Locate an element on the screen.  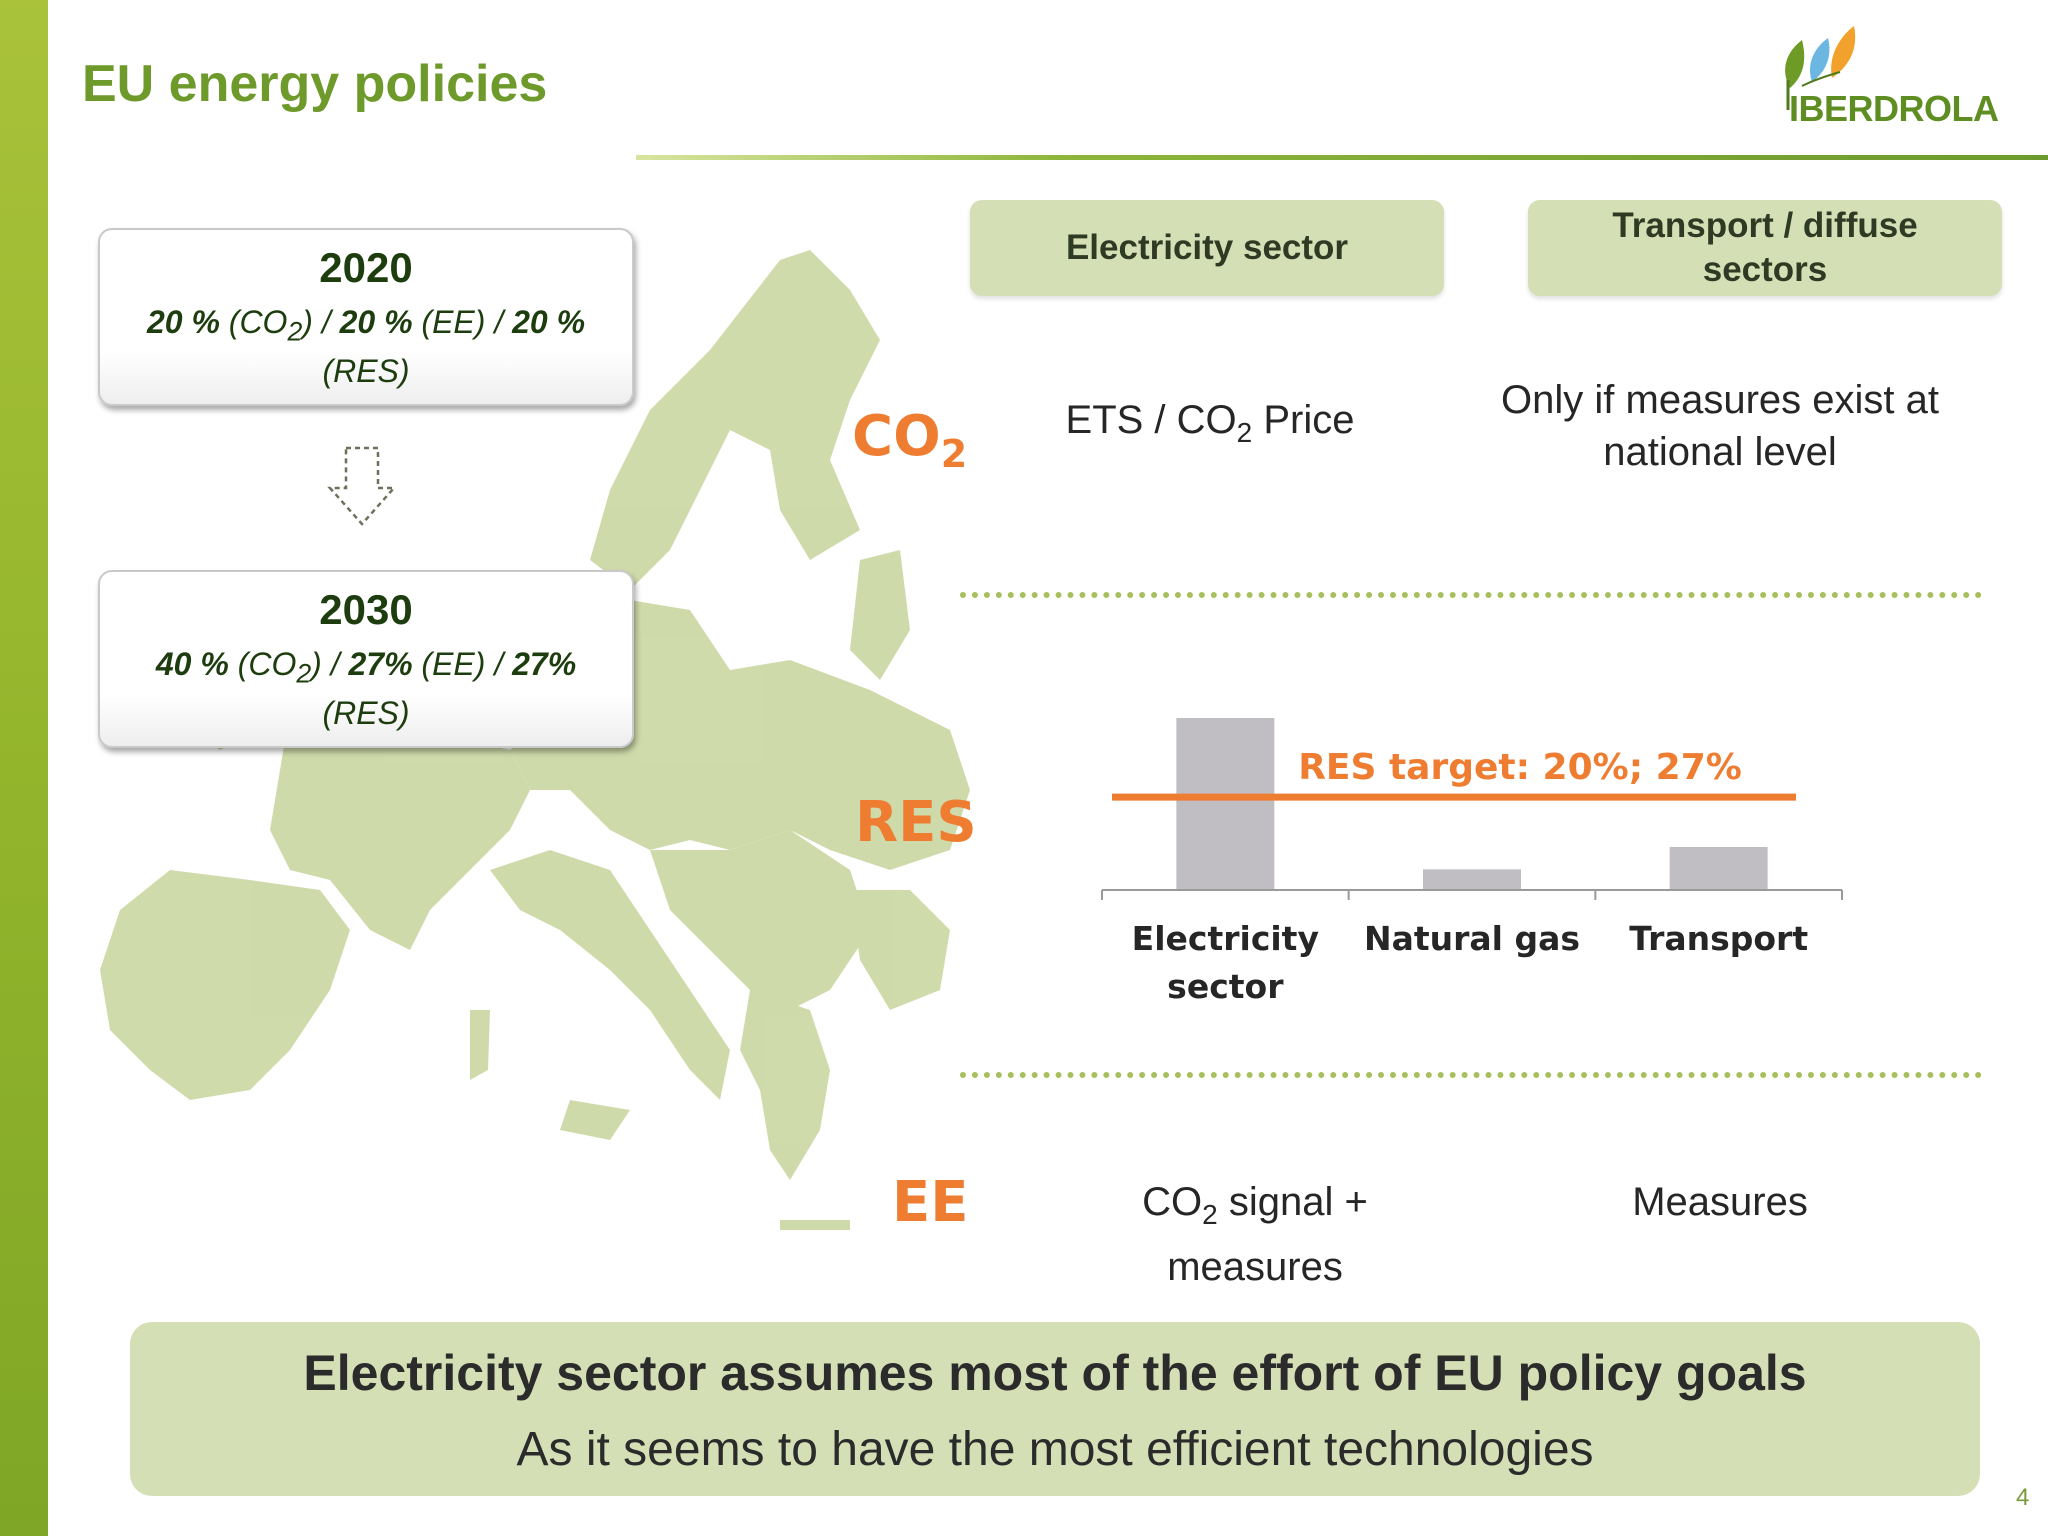
down-arrow-icon is located at coordinates (362, 486).